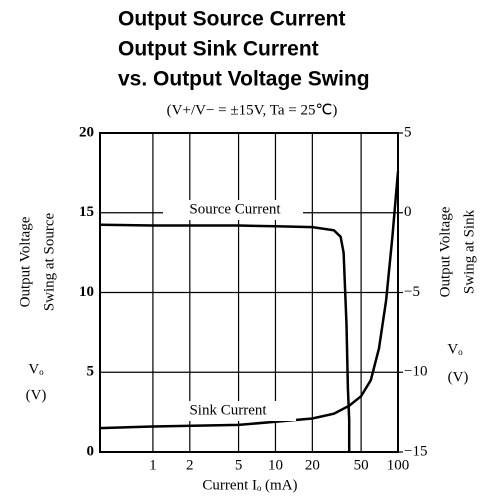  What do you see at coordinates (25, 261) in the screenshot?
I see `y-axis-label: Output Voltage` at bounding box center [25, 261].